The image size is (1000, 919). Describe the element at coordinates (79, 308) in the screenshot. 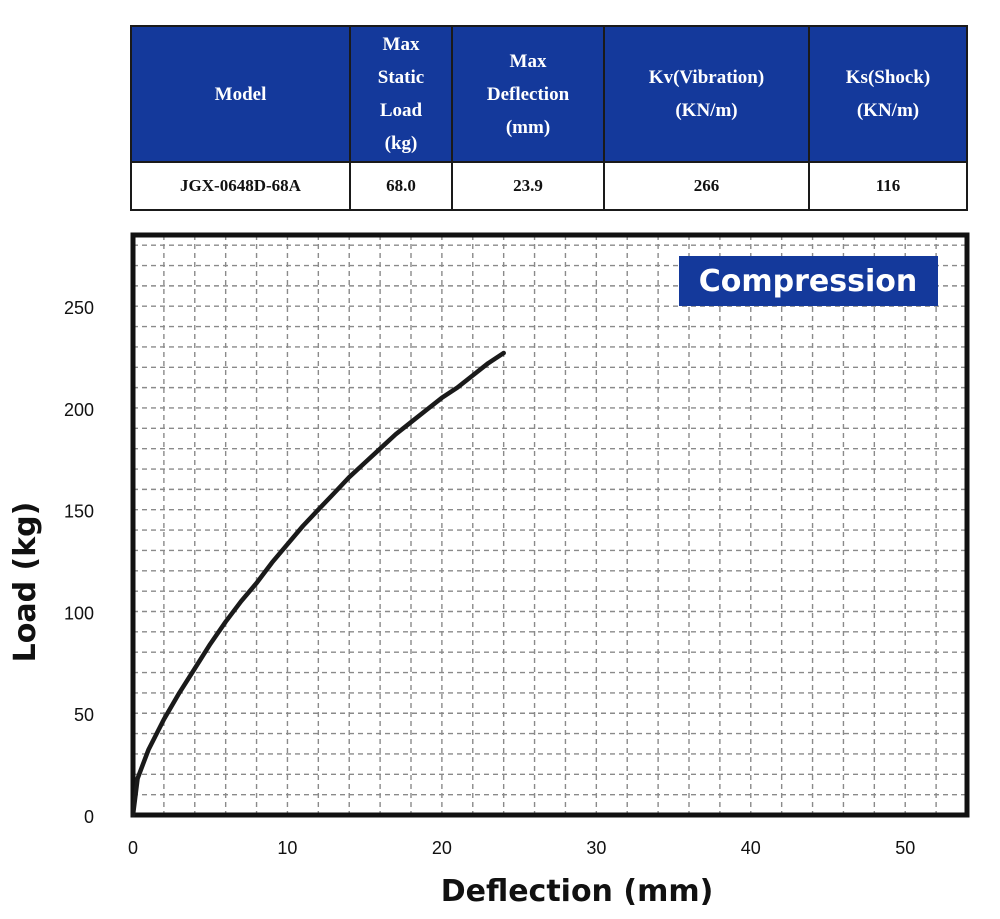

I see `y-tick-label: 250` at that location.